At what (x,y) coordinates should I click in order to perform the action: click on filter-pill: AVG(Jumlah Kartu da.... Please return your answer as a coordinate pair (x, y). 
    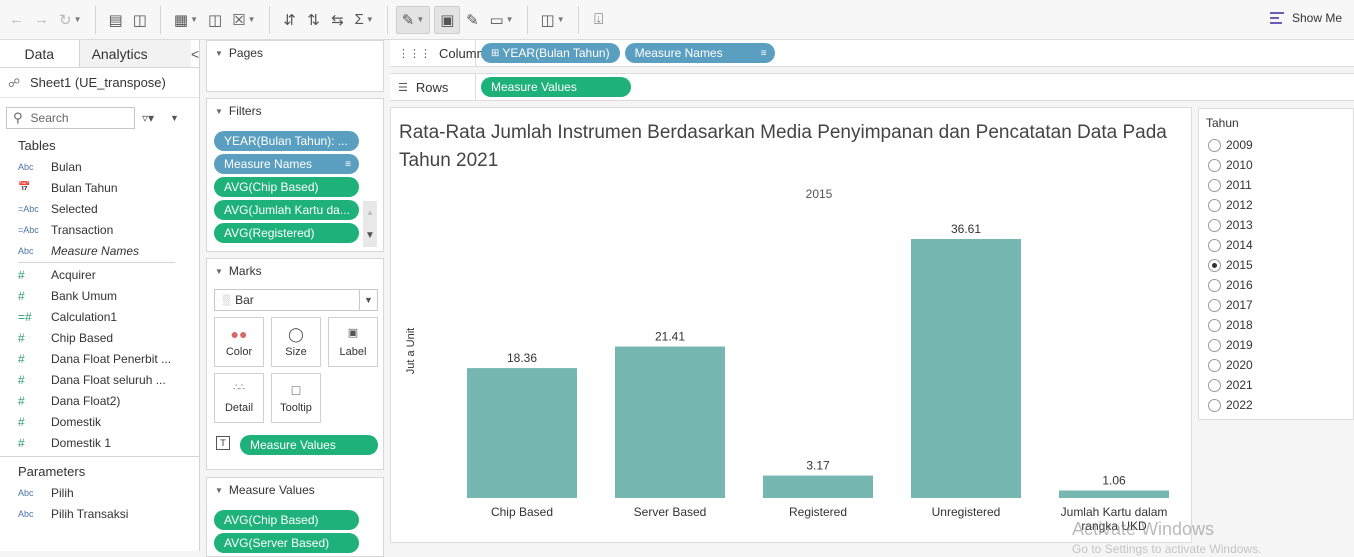
    Looking at the image, I should click on (286, 210).